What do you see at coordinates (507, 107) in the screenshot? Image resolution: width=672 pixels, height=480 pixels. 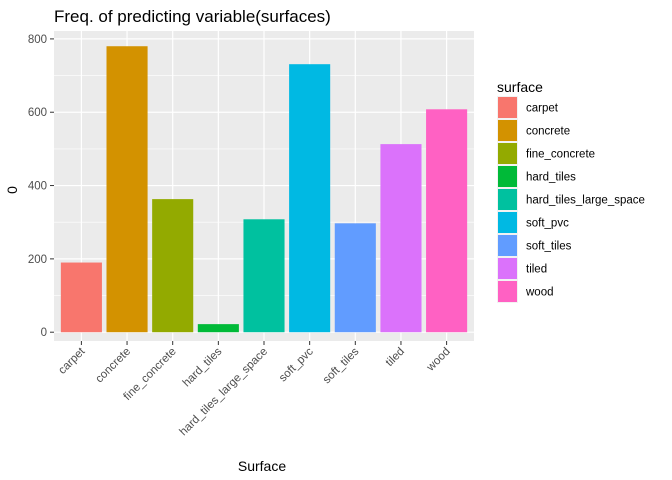 I see `legend-swatch-carpet` at bounding box center [507, 107].